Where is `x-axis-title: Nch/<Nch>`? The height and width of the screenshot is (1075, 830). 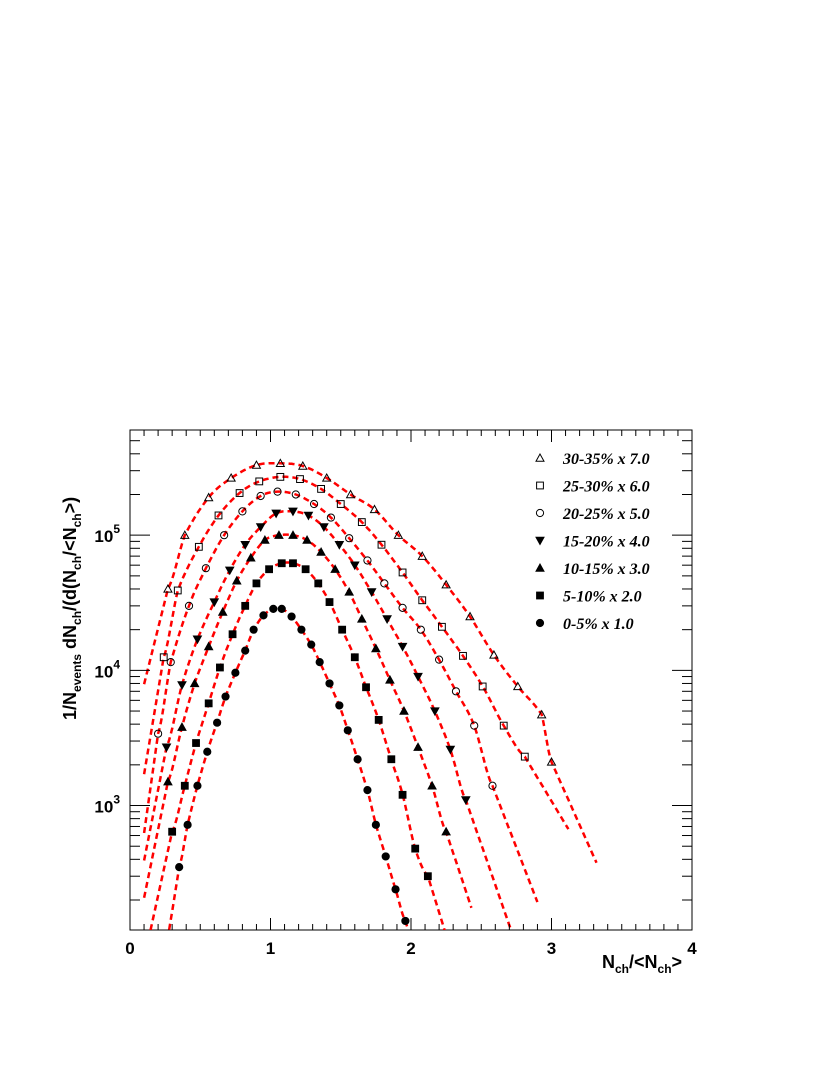
x-axis-title: Nch/<Nch> is located at coordinates (642, 964).